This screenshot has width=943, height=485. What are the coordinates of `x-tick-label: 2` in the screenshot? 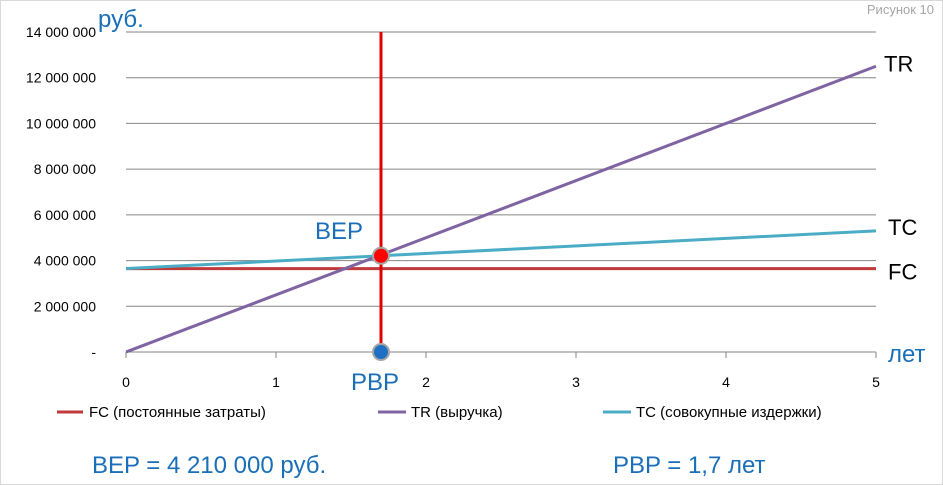 It's located at (426, 382).